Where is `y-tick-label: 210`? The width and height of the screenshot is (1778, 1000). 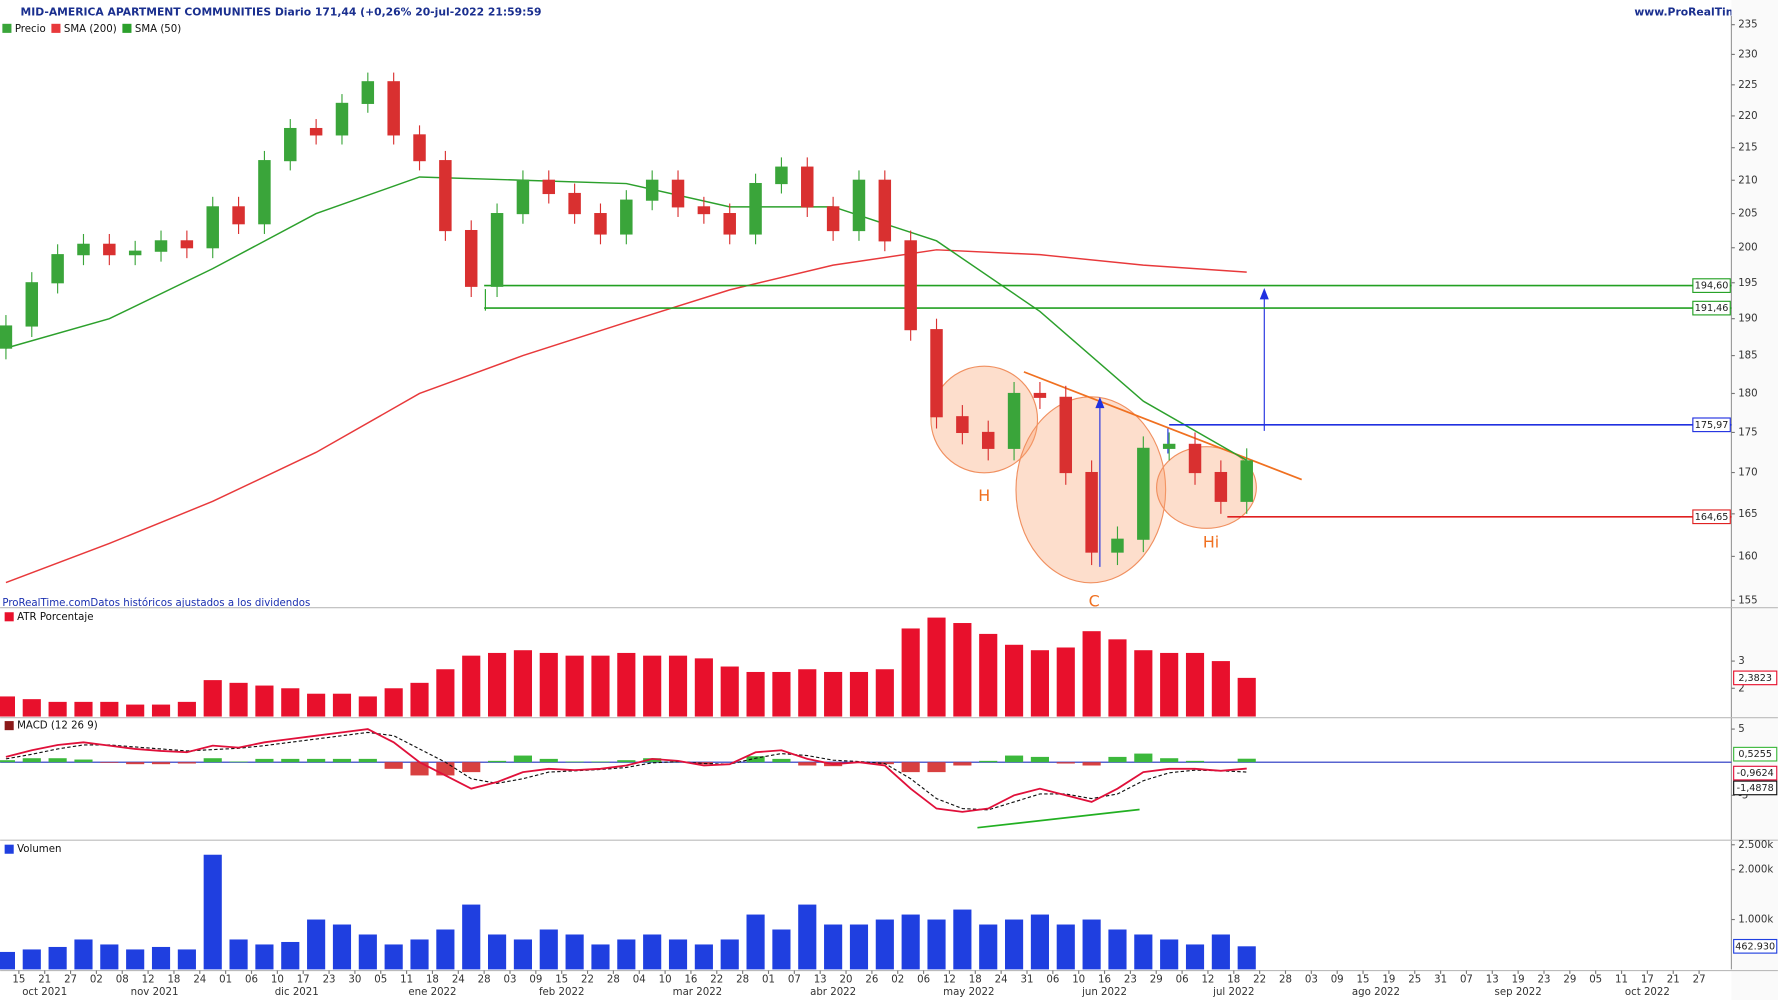 y-tick-label: 210 is located at coordinates (1747, 180).